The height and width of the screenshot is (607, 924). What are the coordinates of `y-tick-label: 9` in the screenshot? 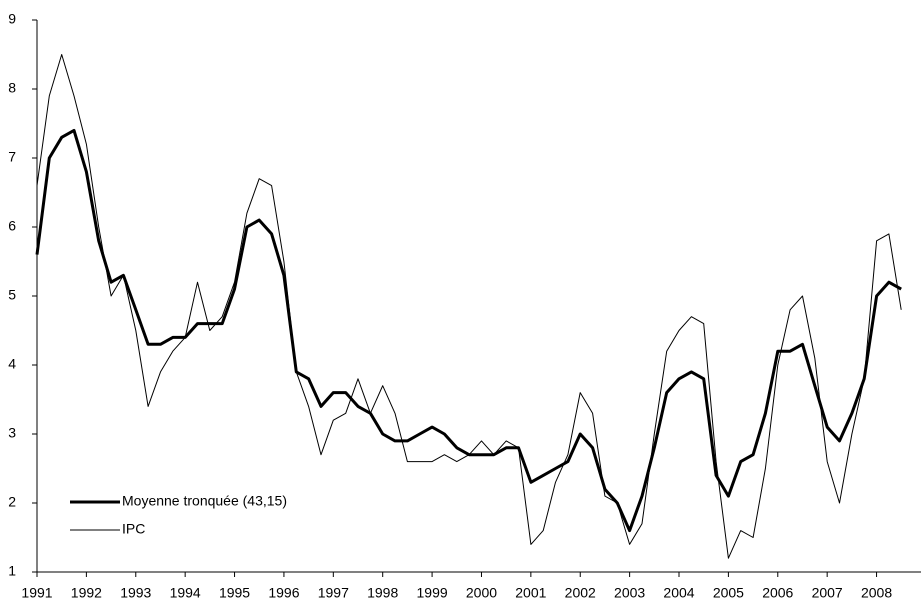 It's located at (12, 19).